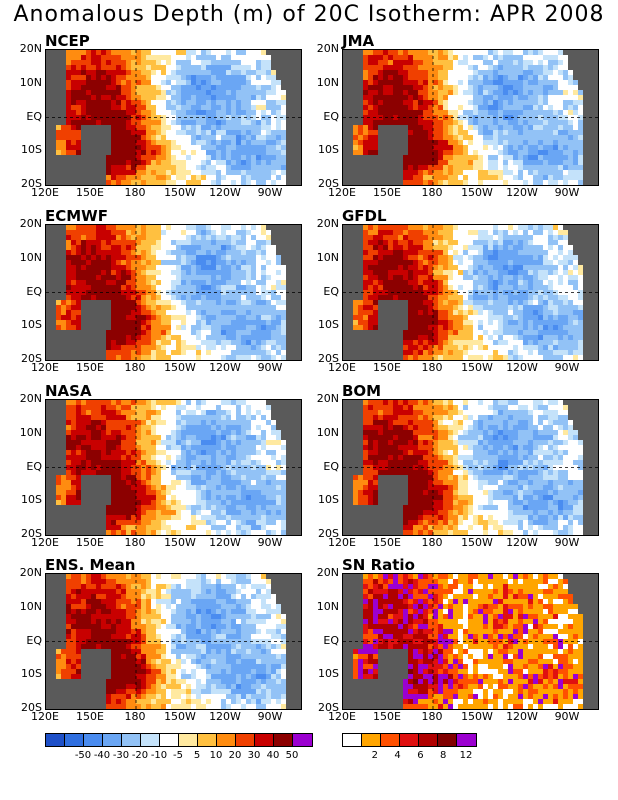  Describe the element at coordinates (235, 755) in the screenshot. I see `colorbar-label: 20` at that location.